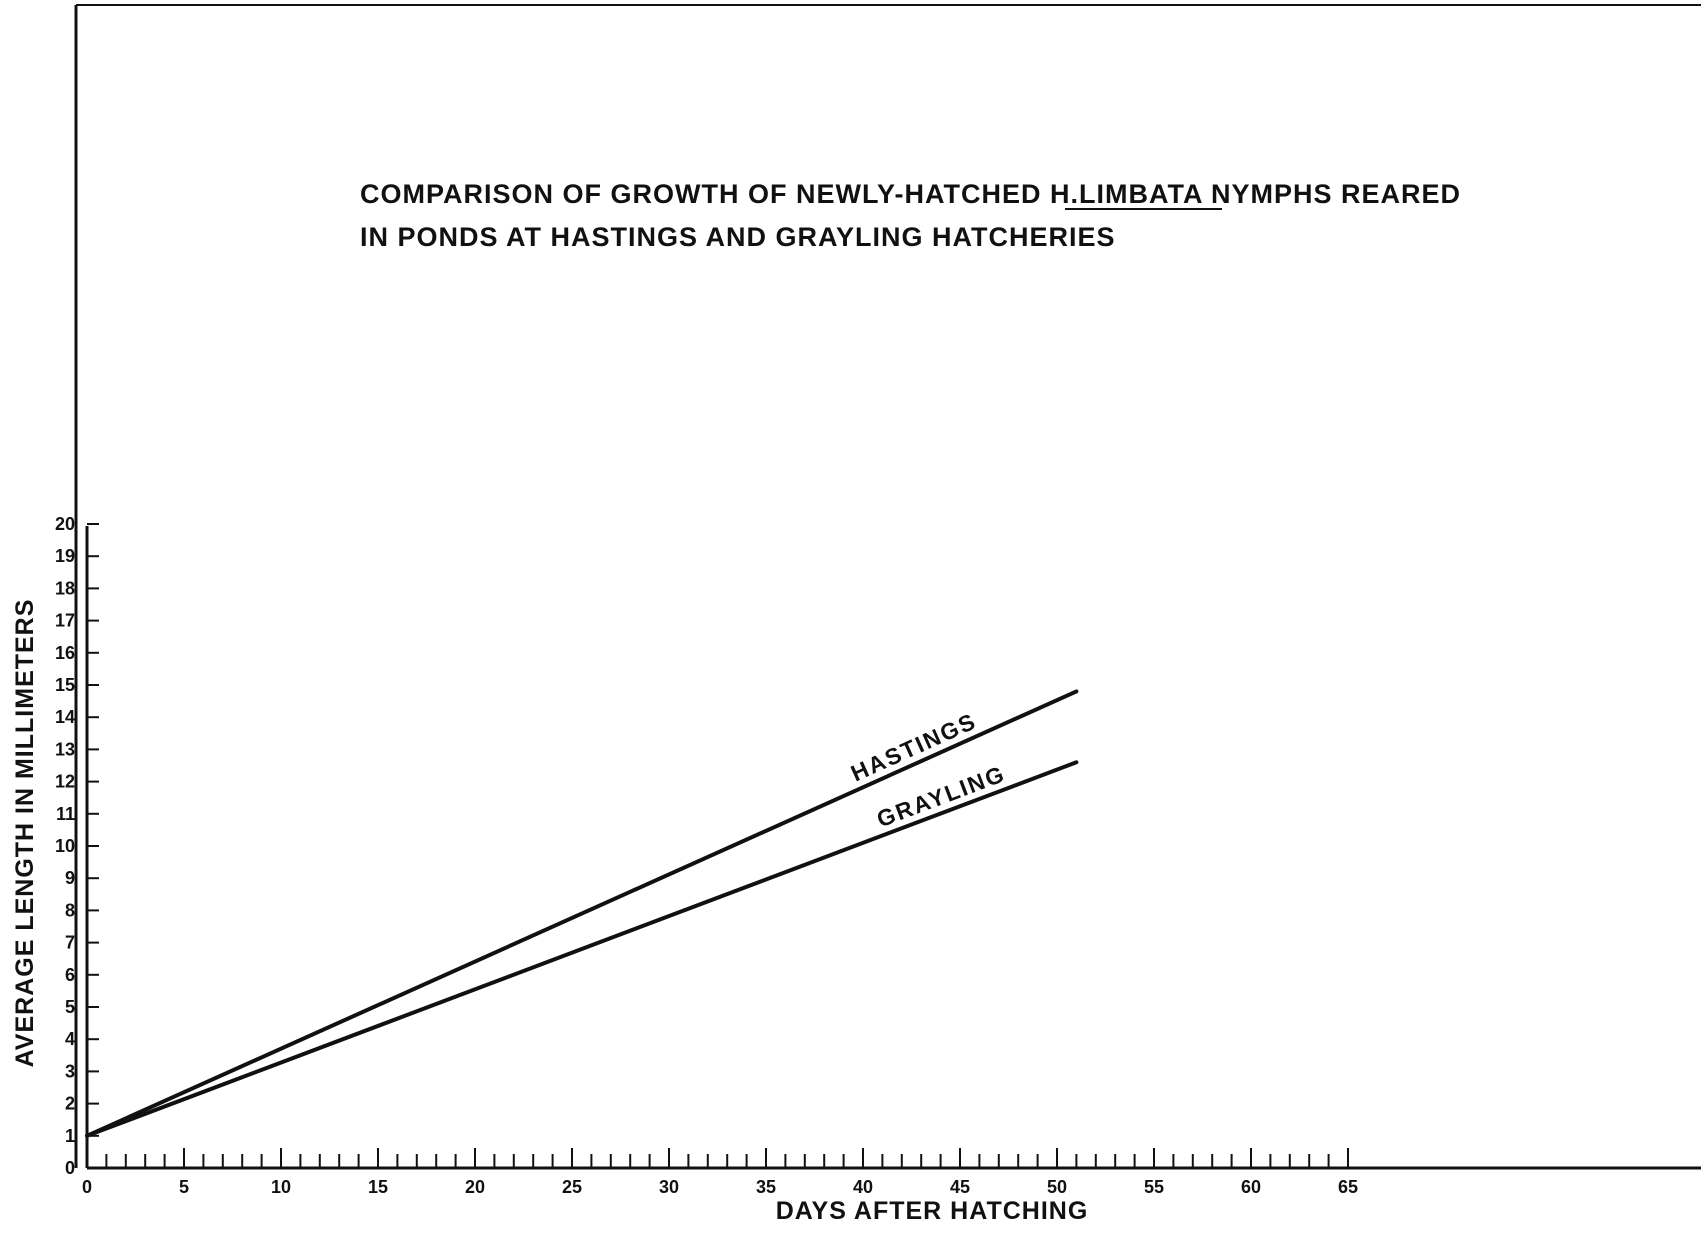  I want to click on y-tick-label: 3, so click(70, 1071).